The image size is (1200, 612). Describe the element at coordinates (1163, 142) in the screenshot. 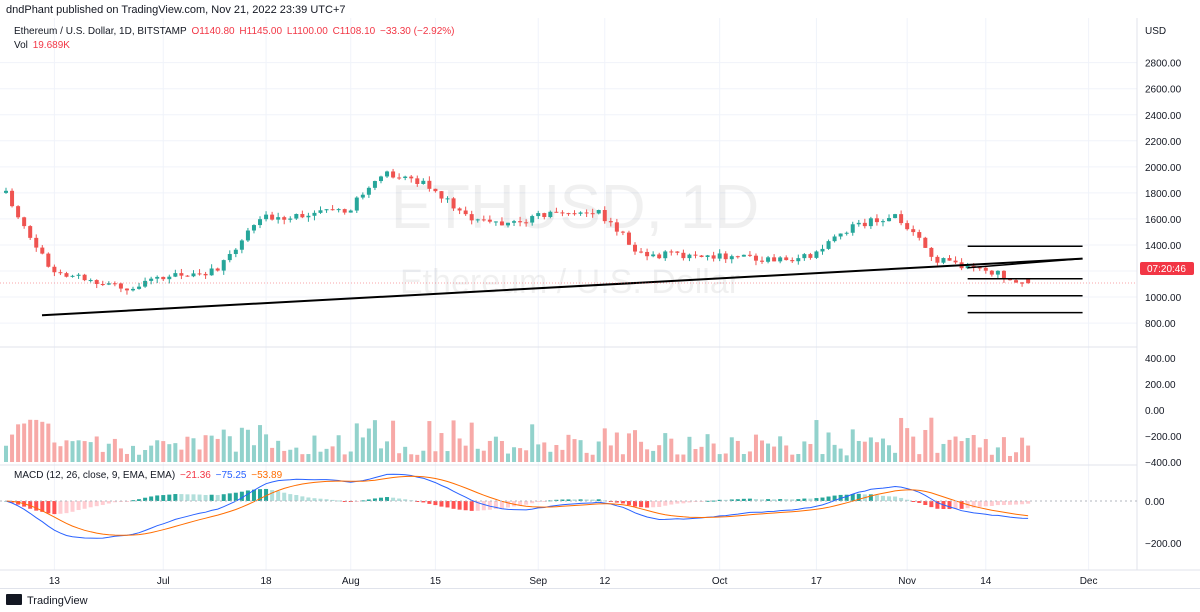

I see `price-tick-label: 2200.00` at that location.